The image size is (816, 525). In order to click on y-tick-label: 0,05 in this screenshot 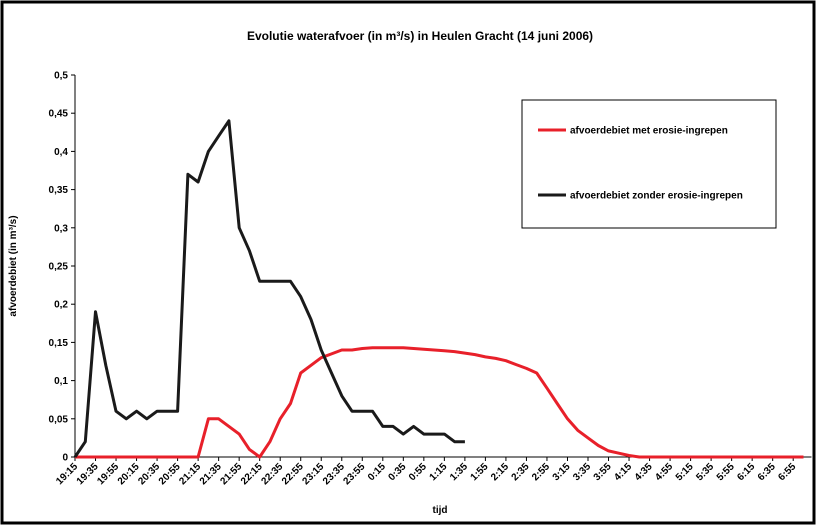, I will do `click(59, 419)`.